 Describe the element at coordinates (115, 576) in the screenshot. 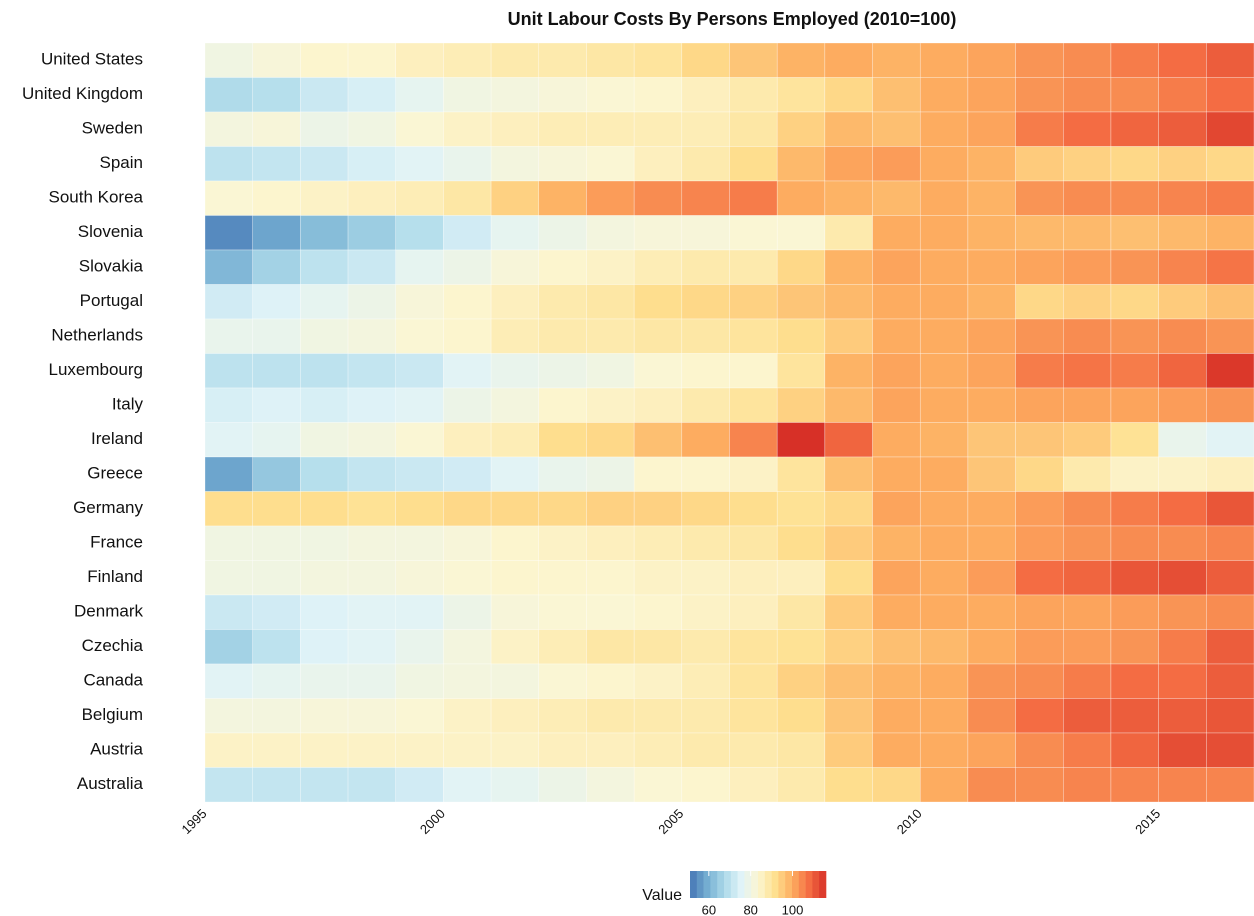

I see `y-tick-label: Finland` at that location.